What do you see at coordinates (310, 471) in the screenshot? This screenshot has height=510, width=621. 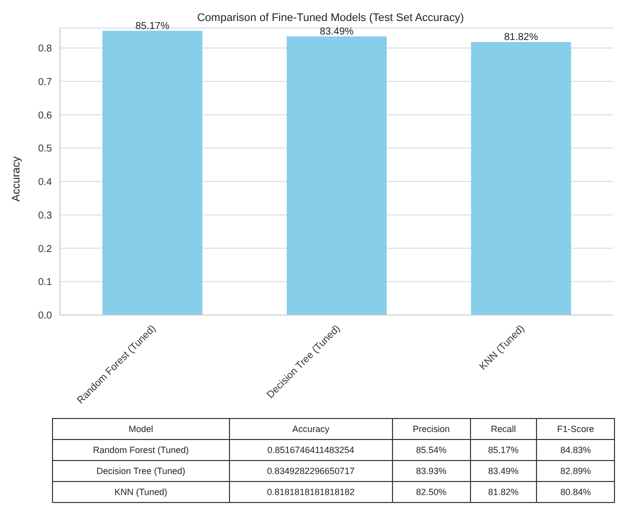 I see `text: 0.8349282296650717` at bounding box center [310, 471].